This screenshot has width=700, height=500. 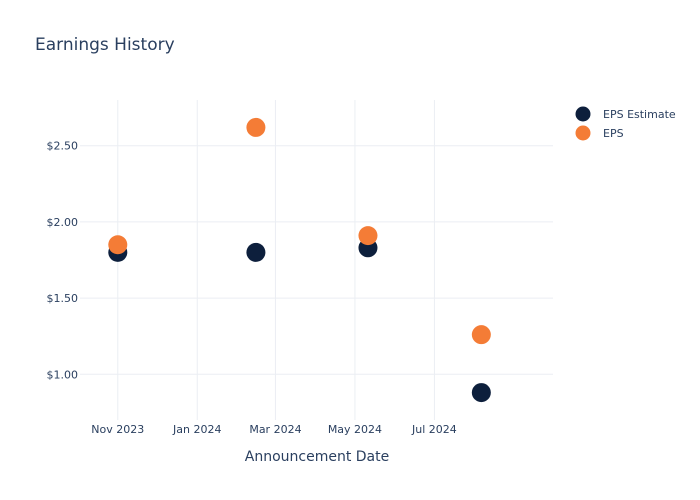 What do you see at coordinates (63, 146) in the screenshot?
I see `y-tick-label: $2.50` at bounding box center [63, 146].